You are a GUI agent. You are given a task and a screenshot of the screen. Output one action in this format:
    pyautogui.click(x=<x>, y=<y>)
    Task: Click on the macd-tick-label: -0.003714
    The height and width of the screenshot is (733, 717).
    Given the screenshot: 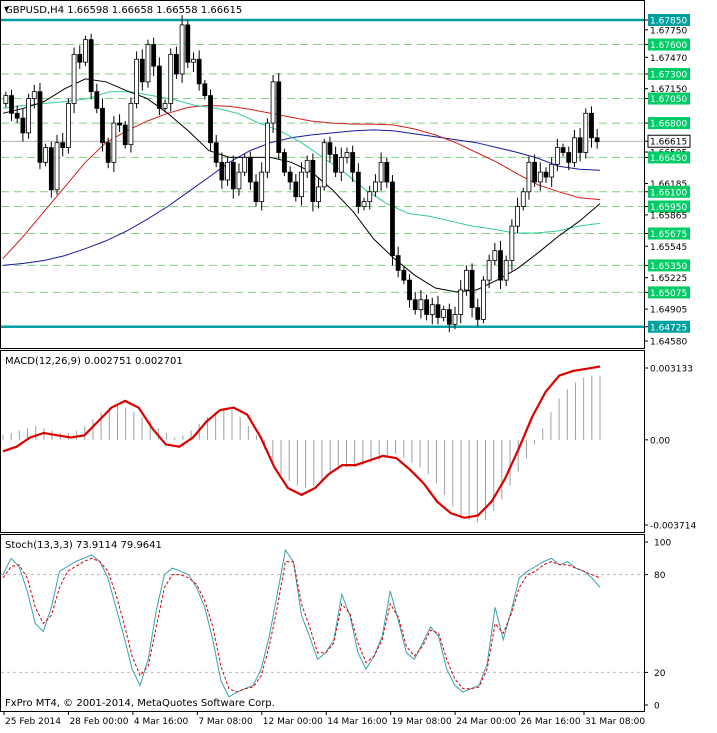 What is the action you would take?
    pyautogui.click(x=673, y=527)
    